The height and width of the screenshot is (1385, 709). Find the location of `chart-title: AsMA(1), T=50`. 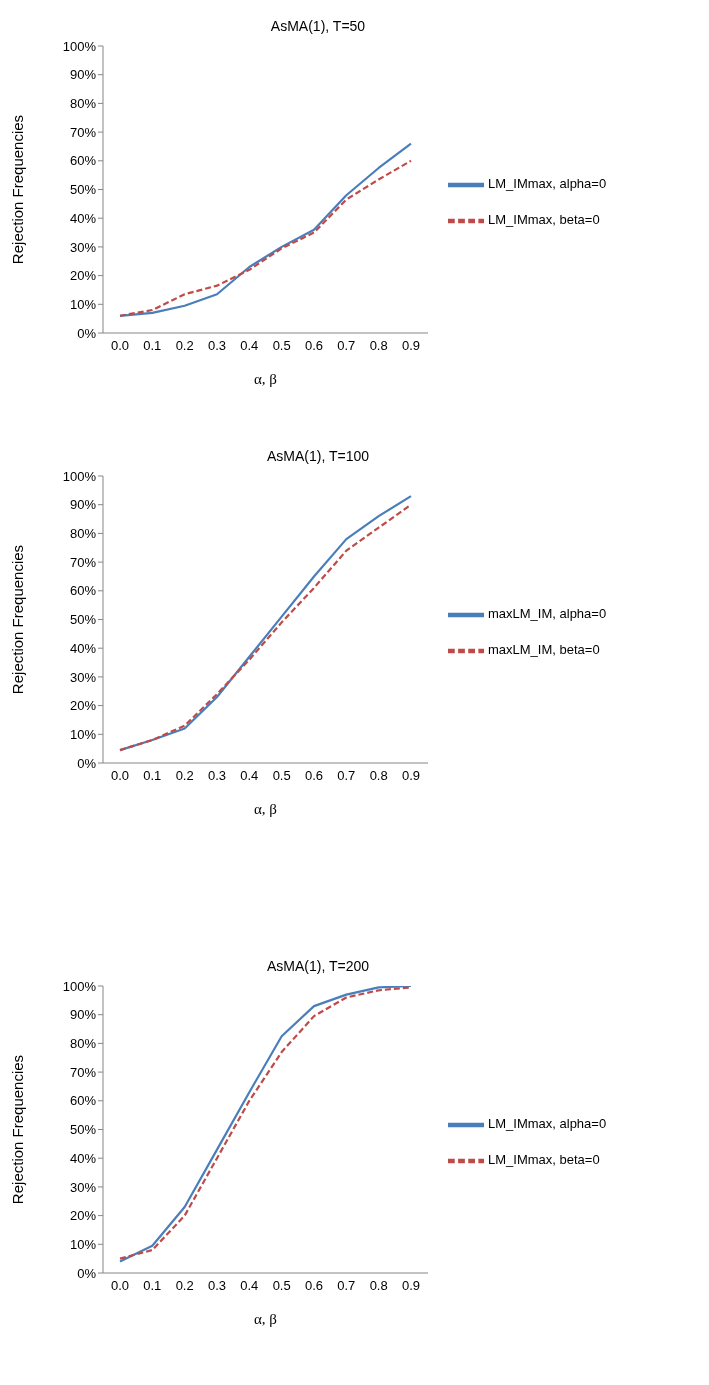

chart-title: AsMA(1), T=50 is located at coordinates (318, 26).